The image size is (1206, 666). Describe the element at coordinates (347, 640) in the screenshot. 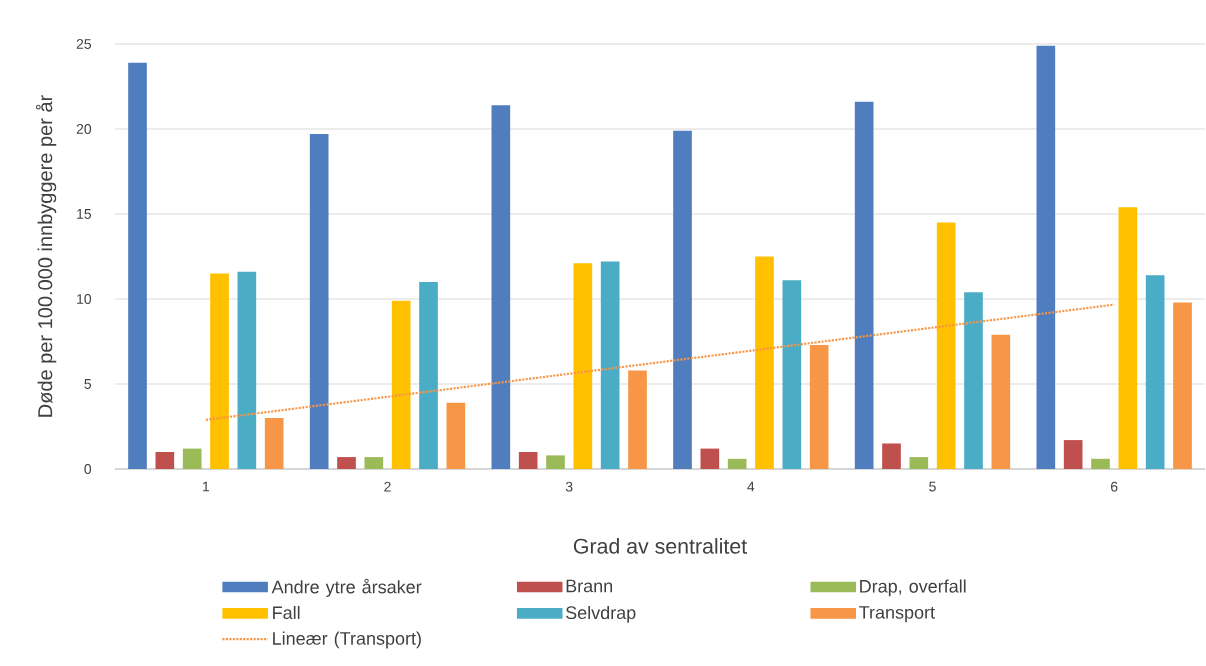

I see `legend-label: Lineær (Transport)` at that location.